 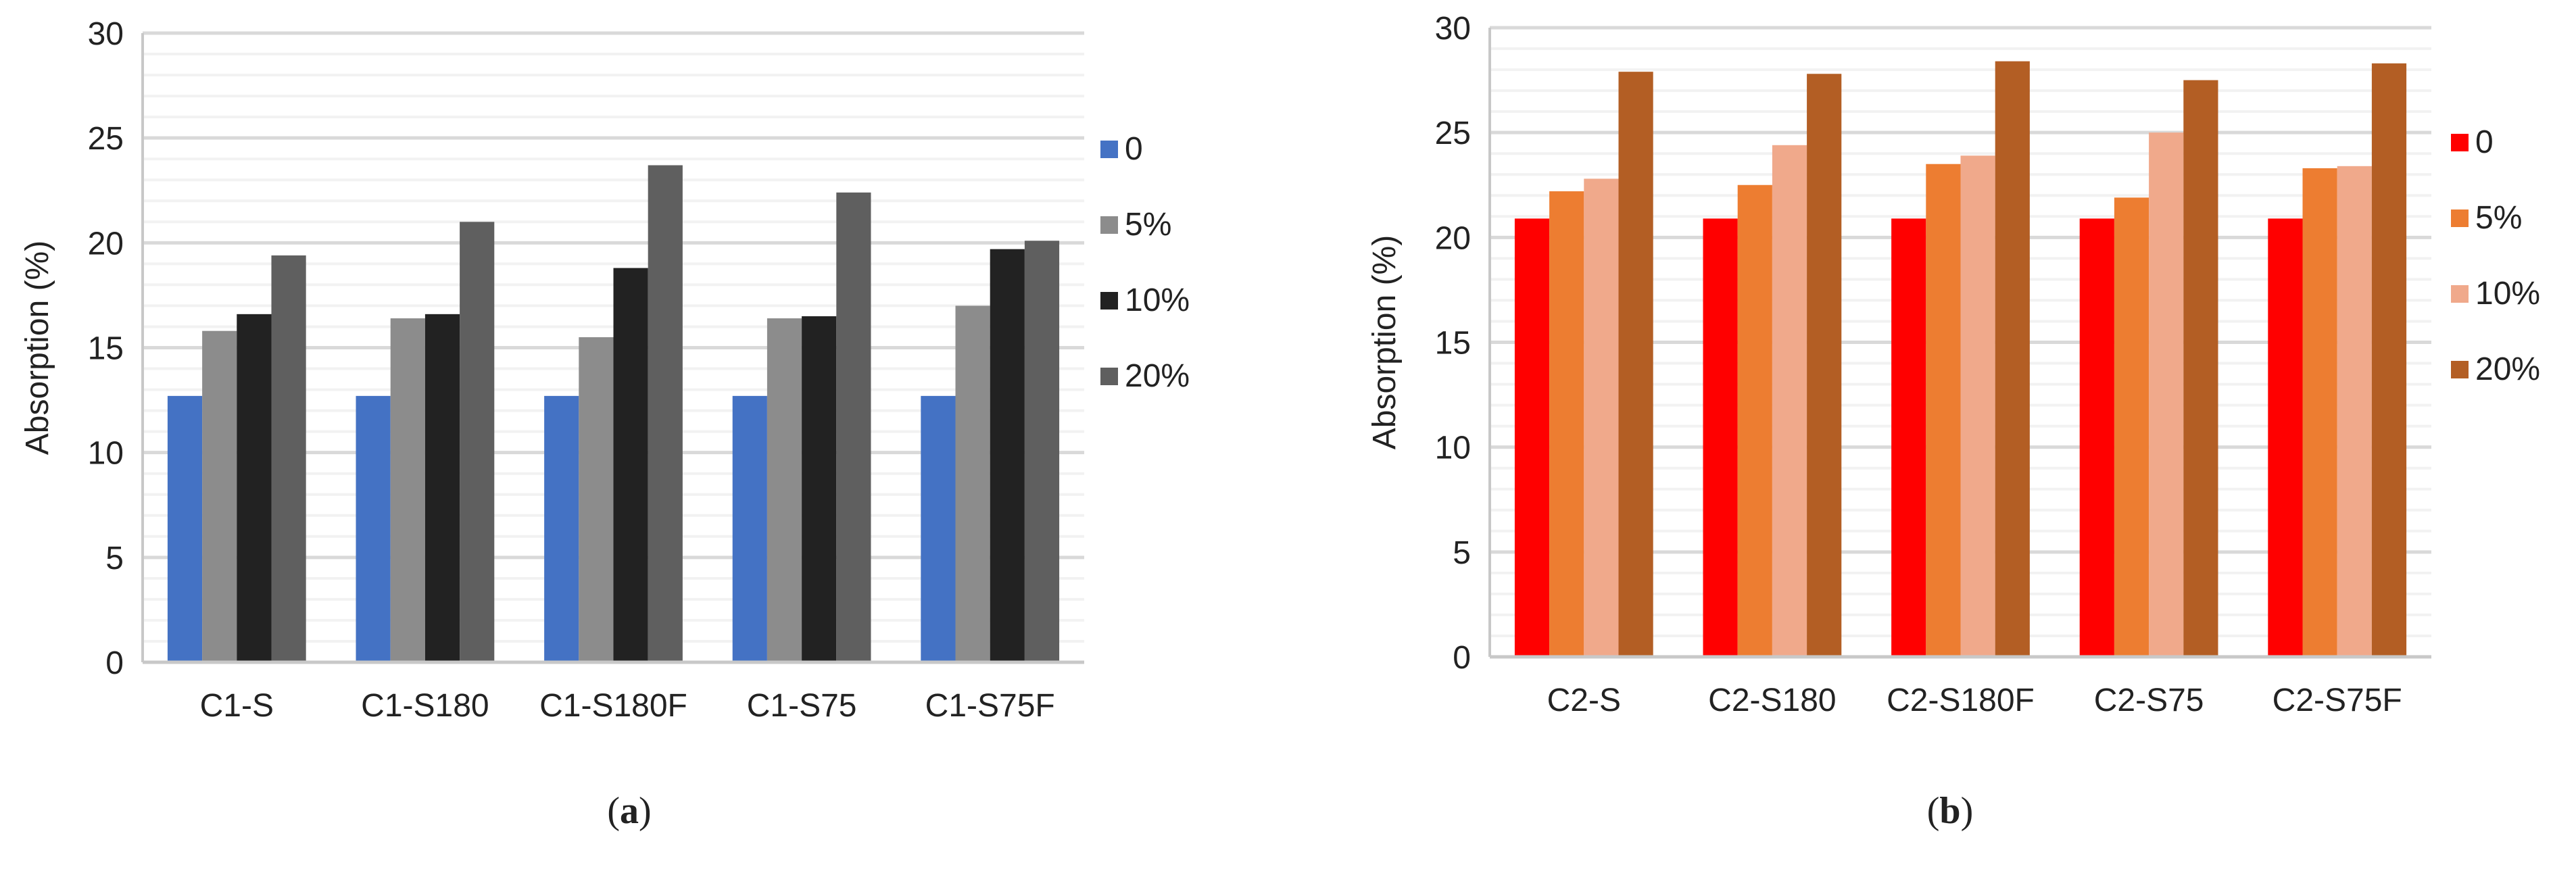 I want to click on bar-C1-S75-20%, so click(x=853, y=427).